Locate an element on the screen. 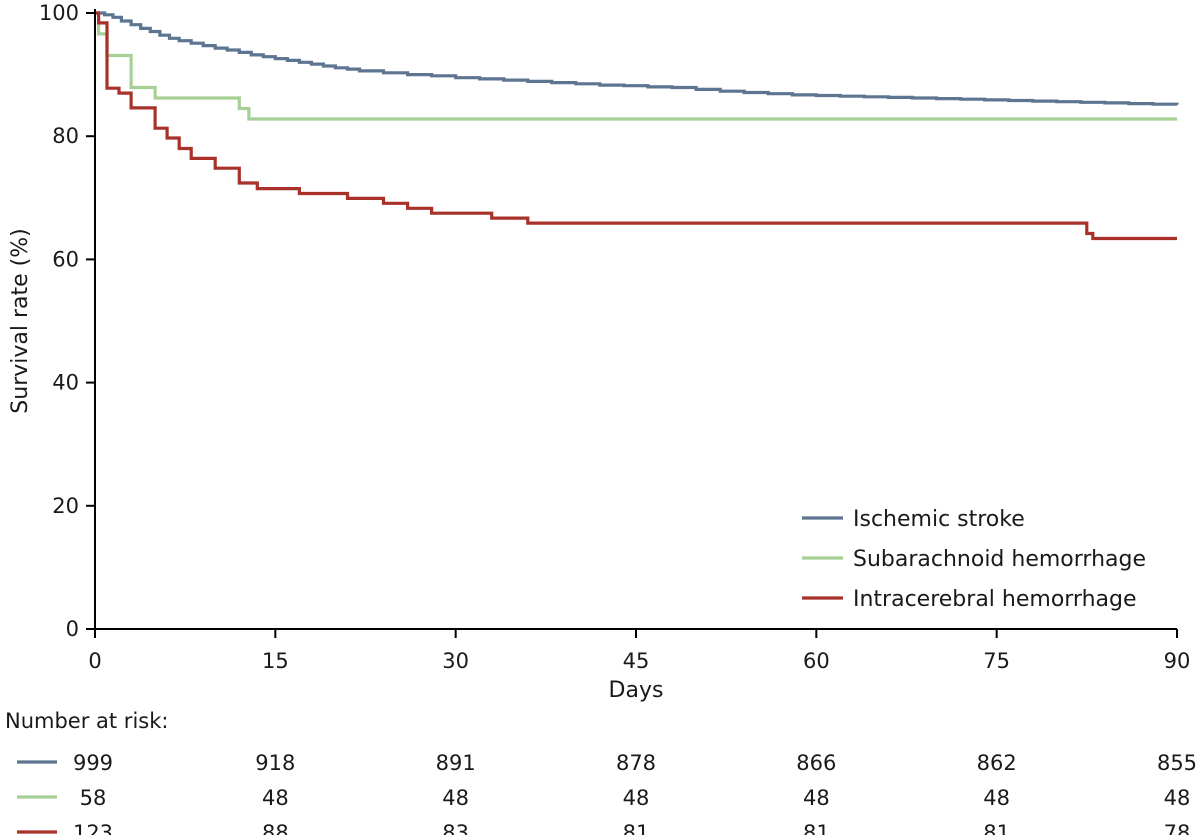  x-tick-label: 90 is located at coordinates (1177, 661).